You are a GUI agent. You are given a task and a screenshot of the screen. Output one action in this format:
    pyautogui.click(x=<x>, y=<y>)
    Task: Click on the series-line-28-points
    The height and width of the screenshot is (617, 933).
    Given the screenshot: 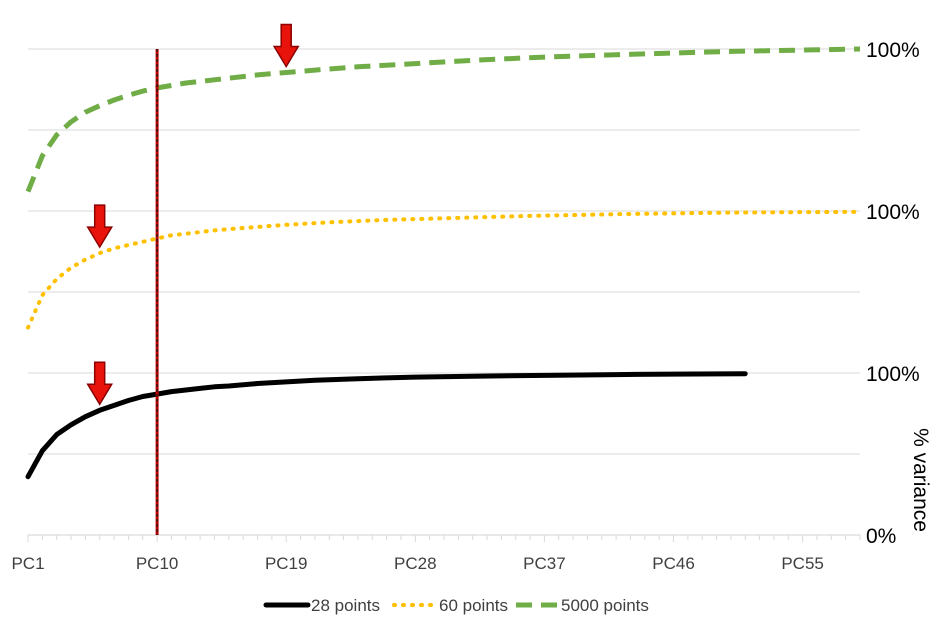 What is the action you would take?
    pyautogui.click(x=386, y=425)
    